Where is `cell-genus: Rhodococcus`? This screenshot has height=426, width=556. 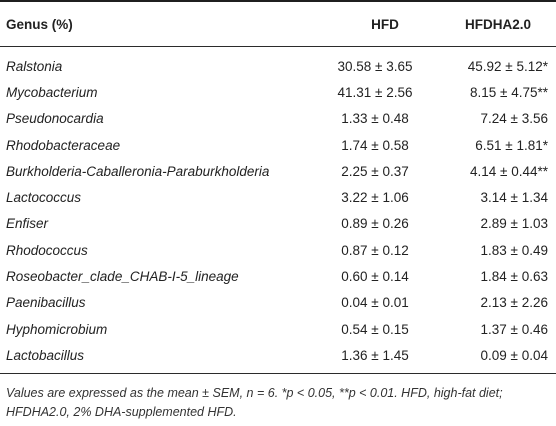
cell-genus: Rhodococcus is located at coordinates (47, 250).